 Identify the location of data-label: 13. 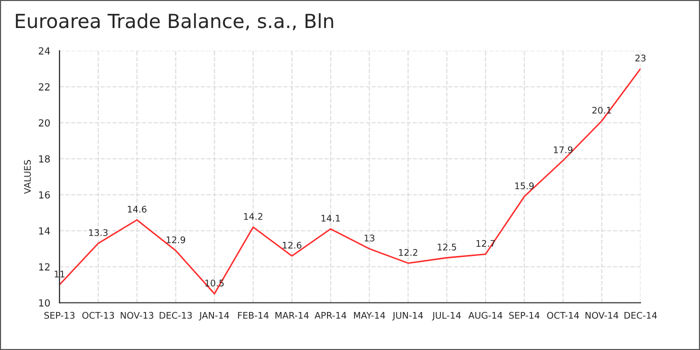
(369, 238).